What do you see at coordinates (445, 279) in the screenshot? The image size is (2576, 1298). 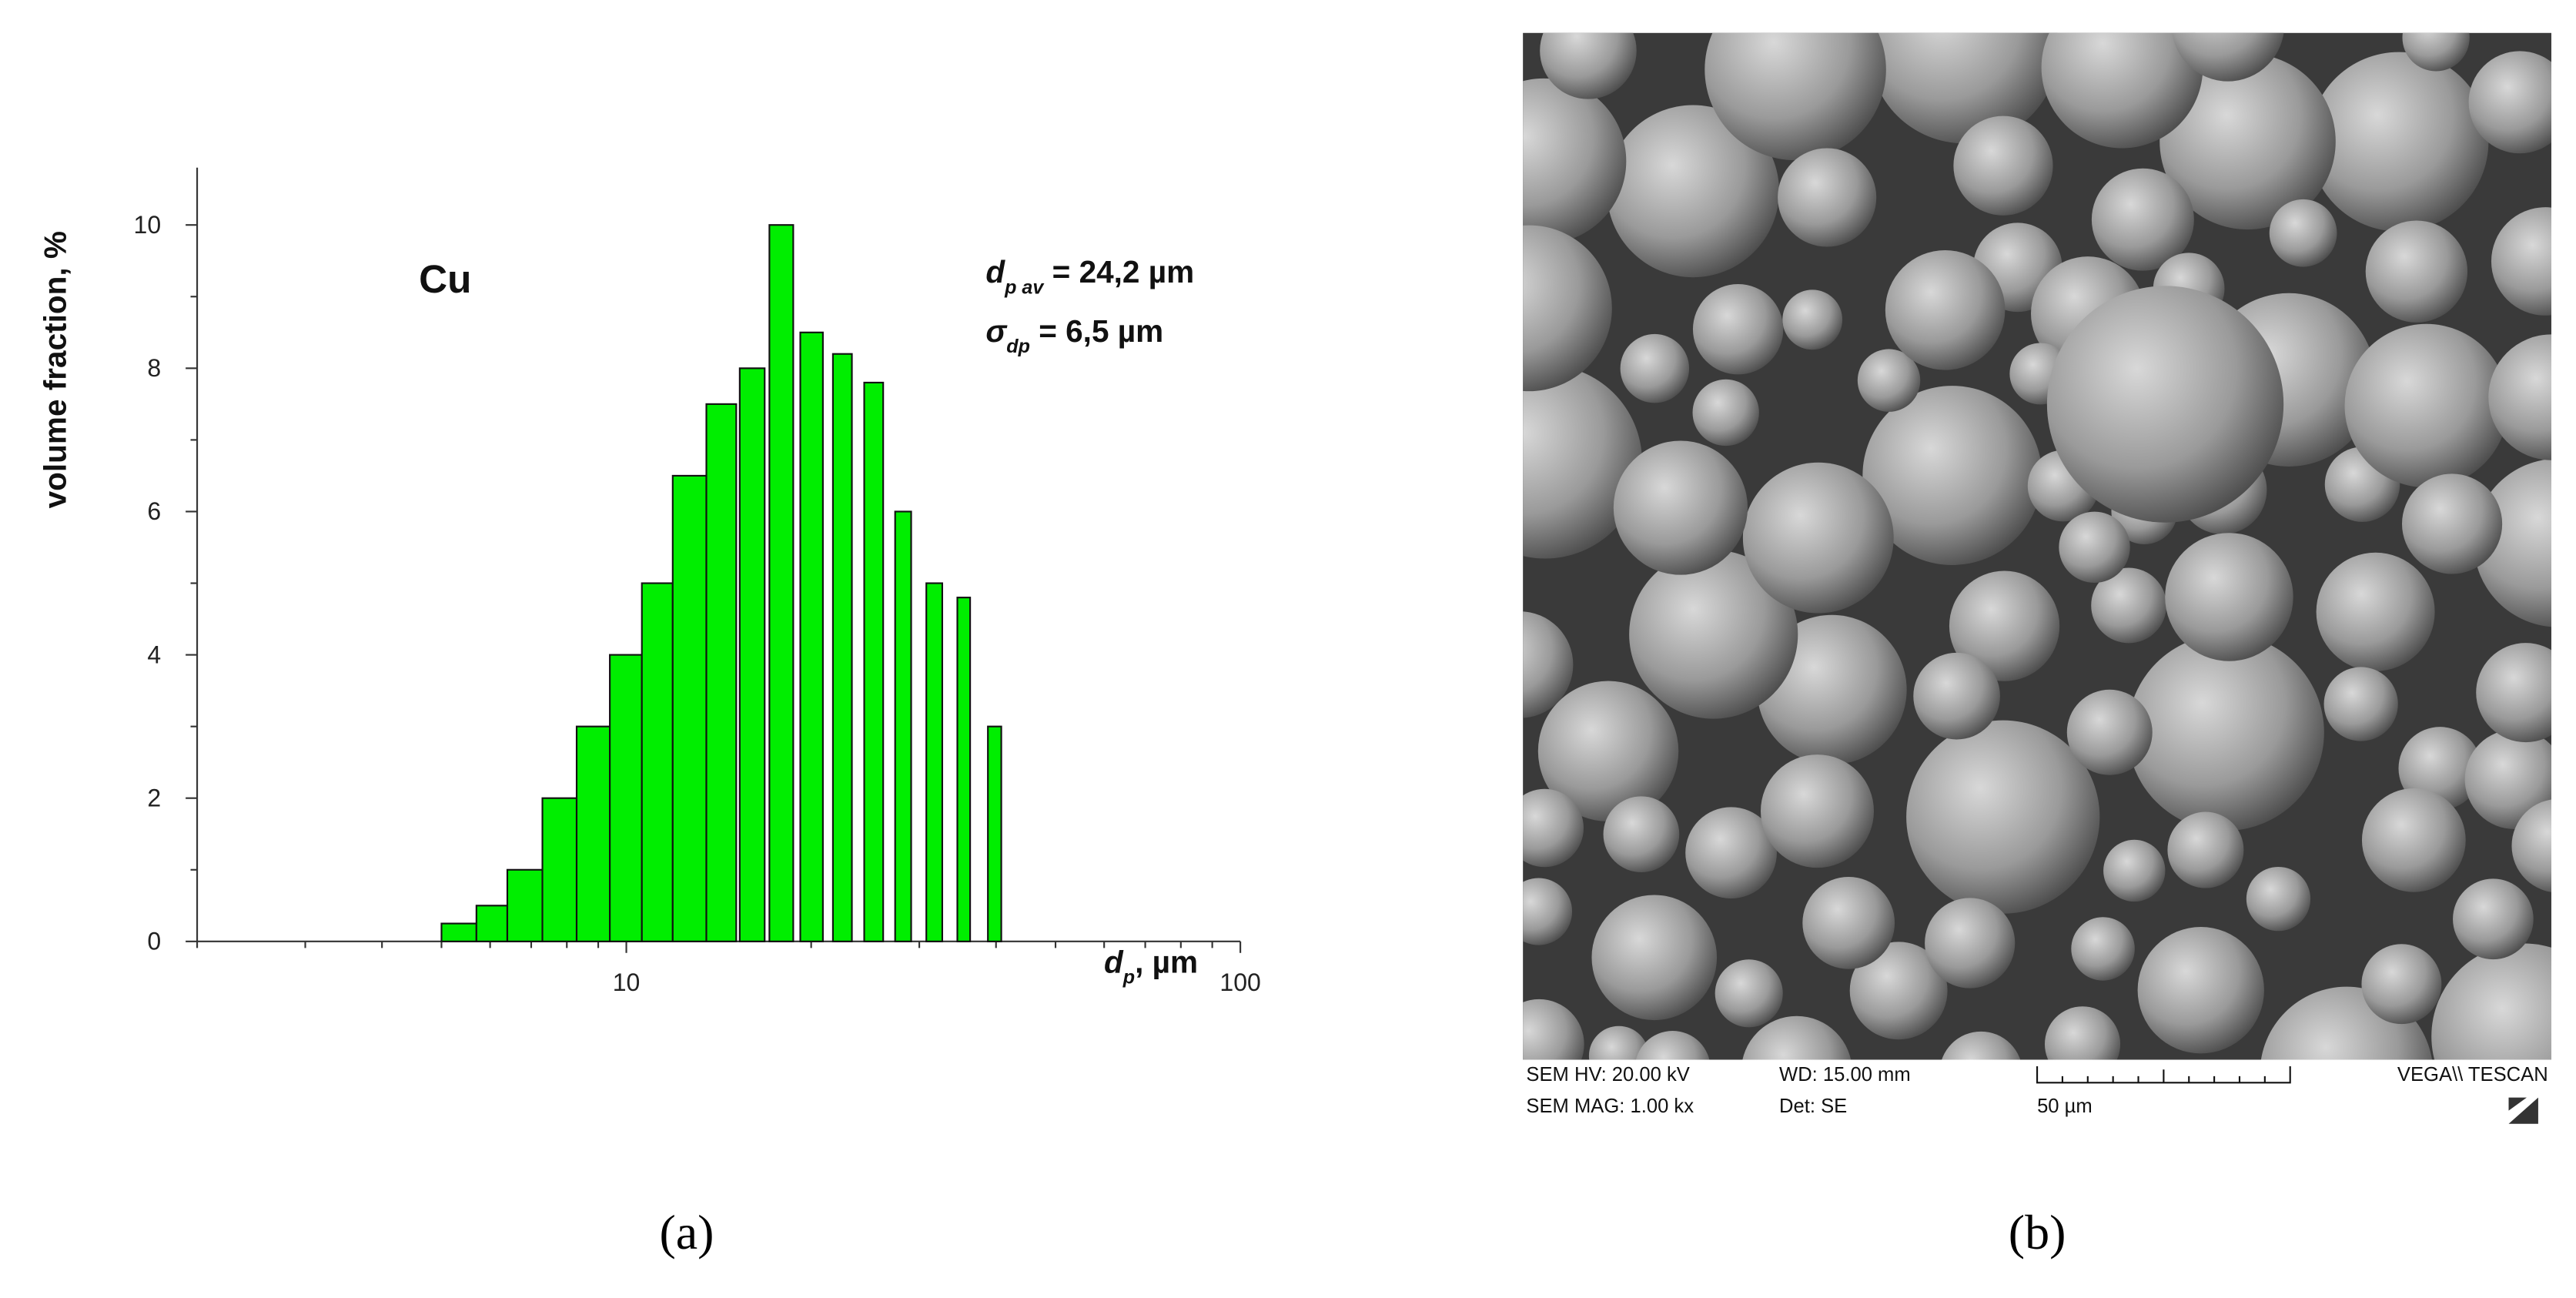 I see `series-label: Cu` at bounding box center [445, 279].